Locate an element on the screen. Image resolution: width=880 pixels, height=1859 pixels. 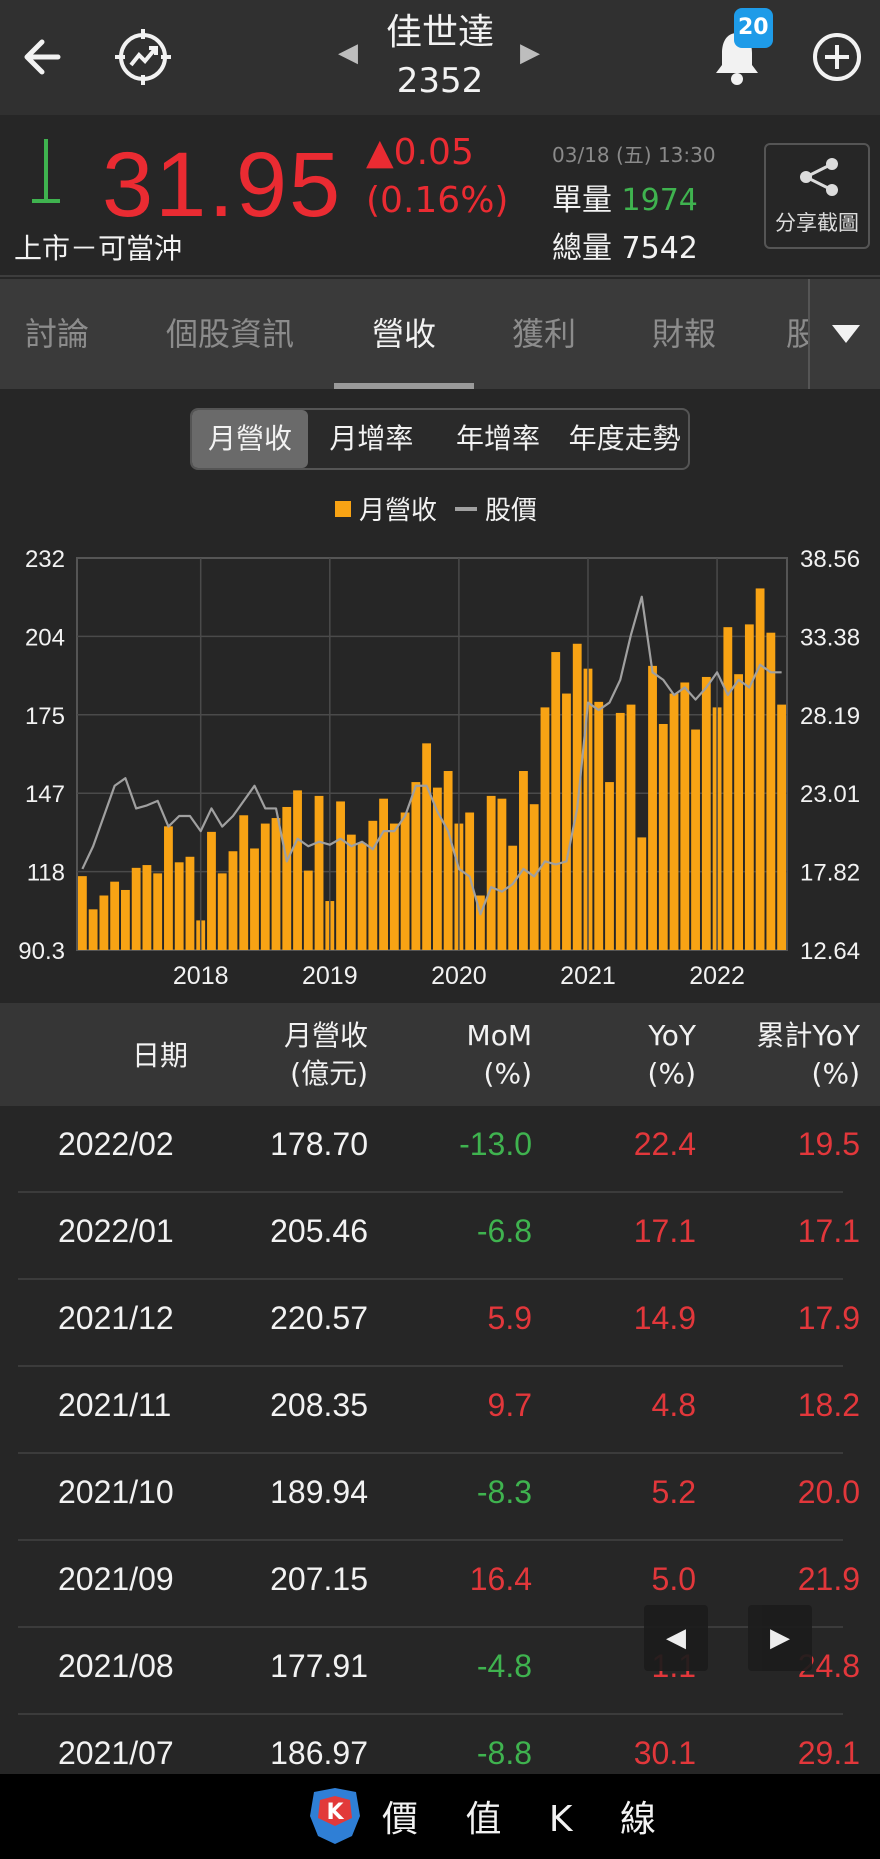
x-tick: 2021 is located at coordinates (588, 976).